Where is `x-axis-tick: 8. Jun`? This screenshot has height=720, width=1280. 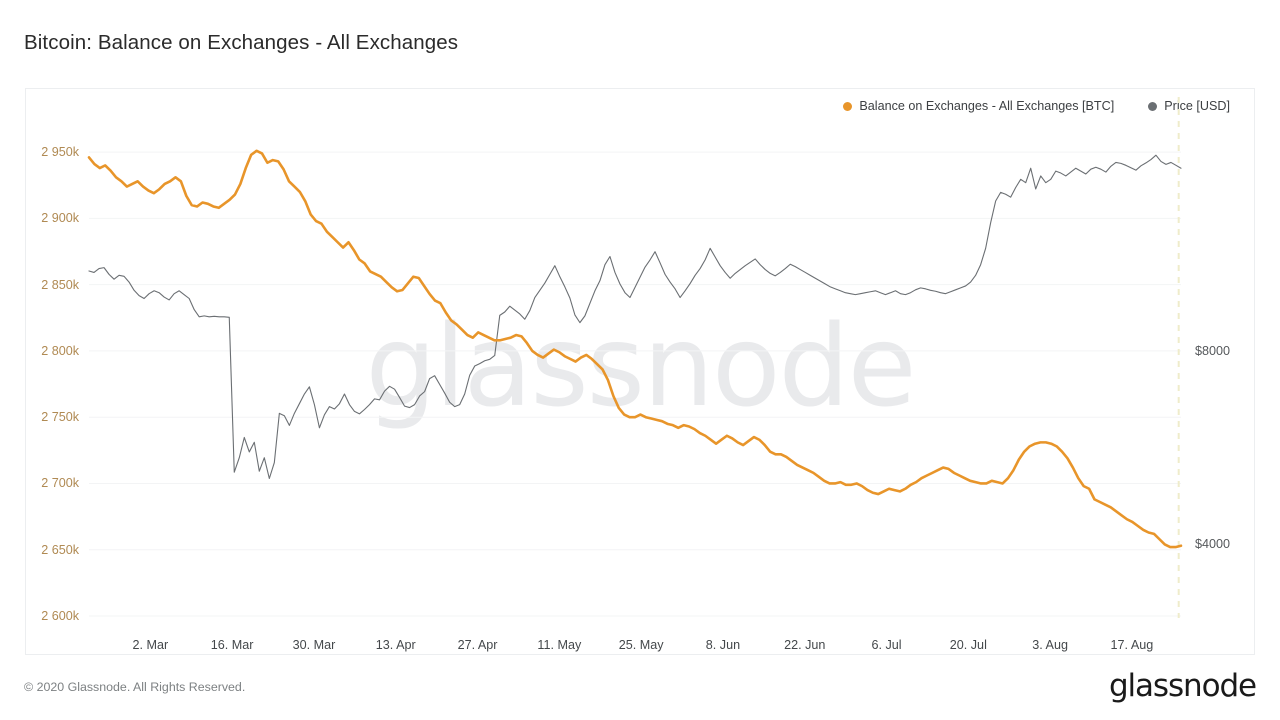
x-axis-tick: 8. Jun is located at coordinates (723, 645).